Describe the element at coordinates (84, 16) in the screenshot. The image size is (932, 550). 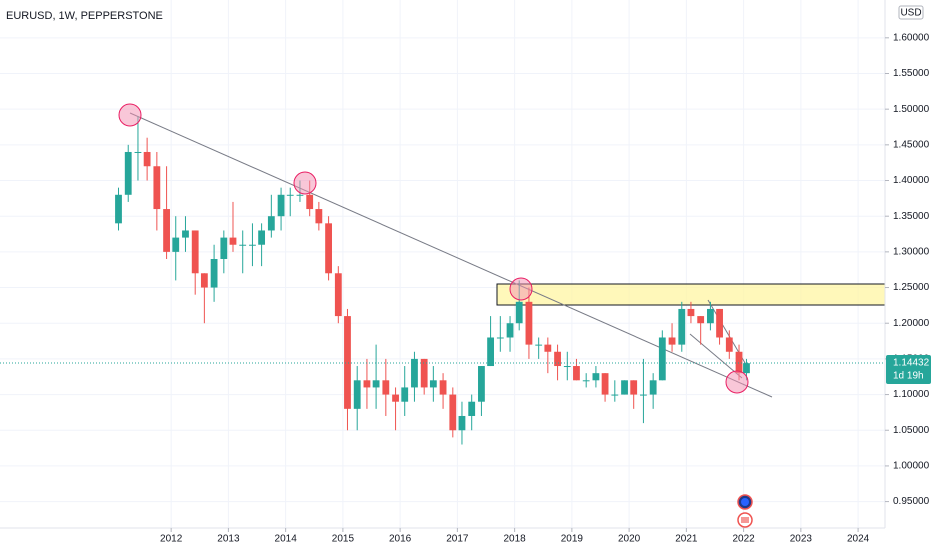
I see `symbol-title: EURUSD, 1W, PEPPERSTONE` at that location.